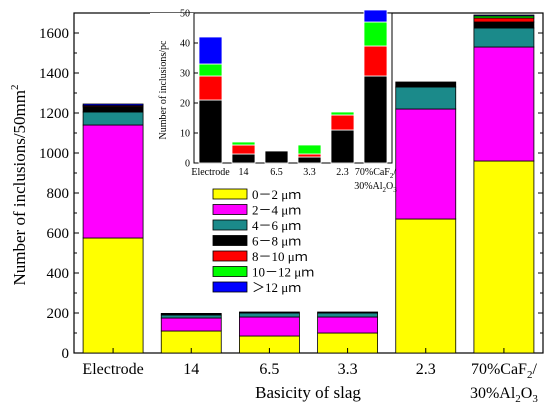 This screenshot has height=414, width=550. Describe the element at coordinates (58, 274) in the screenshot. I see `y-tick-label: 400` at that location.